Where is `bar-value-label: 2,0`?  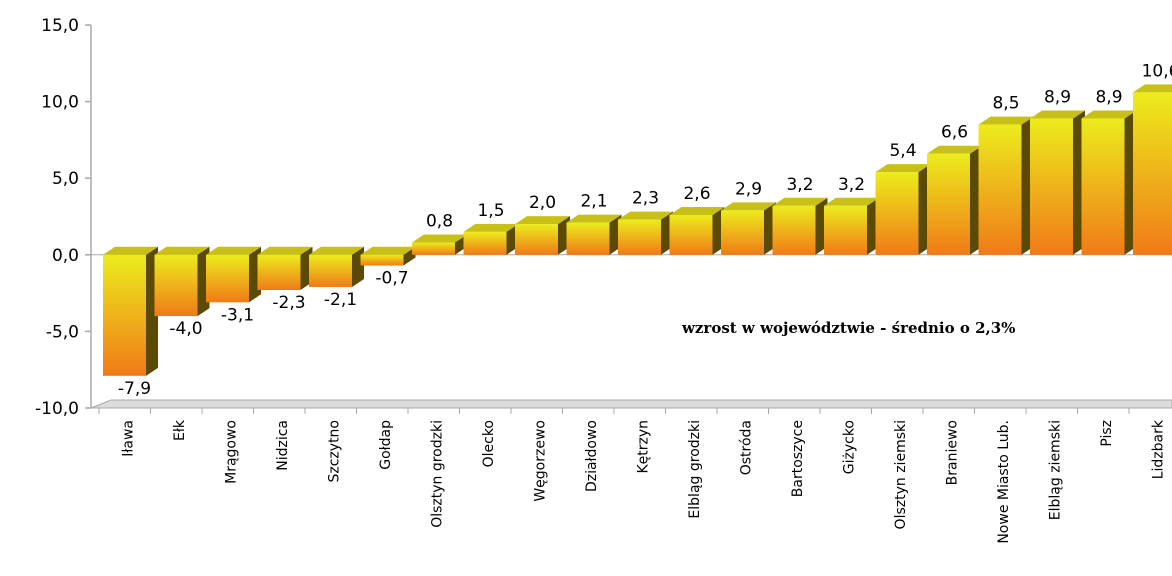 bar-value-label: 2,0 is located at coordinates (542, 203).